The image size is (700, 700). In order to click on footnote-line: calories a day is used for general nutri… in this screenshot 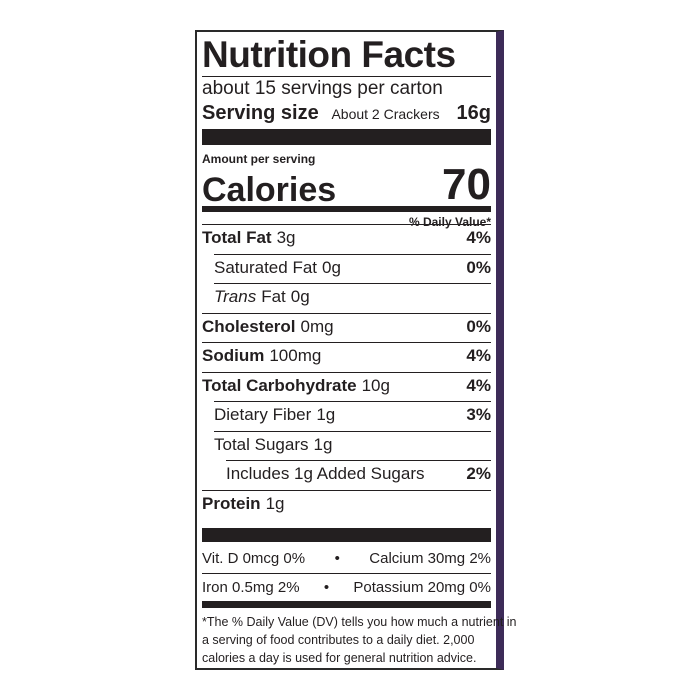, I will do `click(339, 658)`.